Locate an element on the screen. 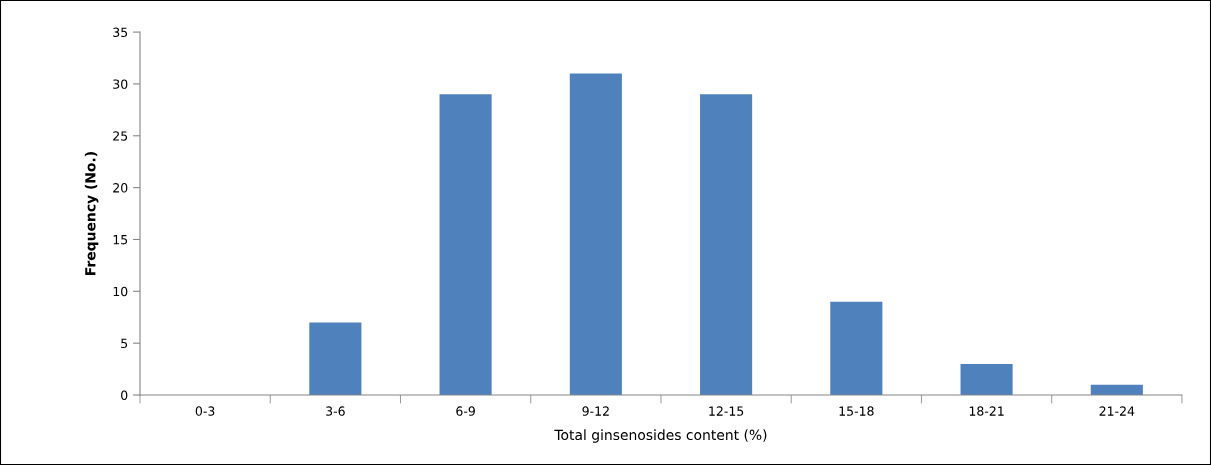 The width and height of the screenshot is (1211, 465). y-tick-label: 10 is located at coordinates (120, 291).